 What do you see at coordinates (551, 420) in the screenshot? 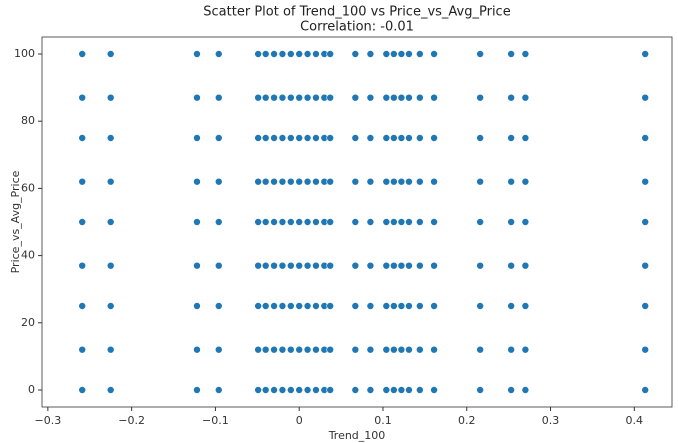
I see `x-tick-label: 0.3` at bounding box center [551, 420].